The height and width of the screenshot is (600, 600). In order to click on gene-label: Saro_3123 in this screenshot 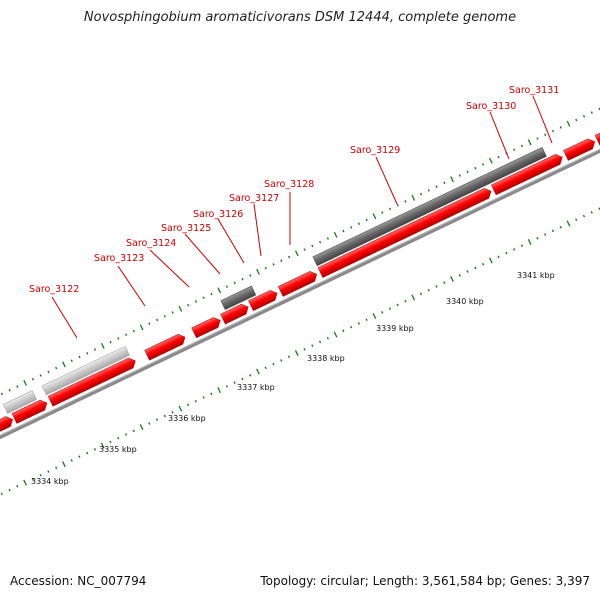, I will do `click(119, 258)`.